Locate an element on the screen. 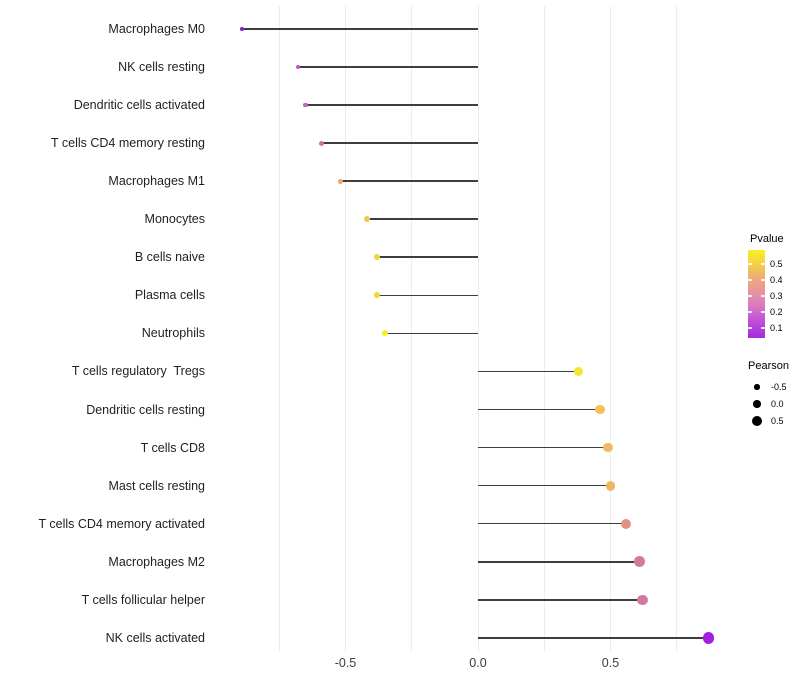  row-label: Macrophages M0 is located at coordinates (156, 29).